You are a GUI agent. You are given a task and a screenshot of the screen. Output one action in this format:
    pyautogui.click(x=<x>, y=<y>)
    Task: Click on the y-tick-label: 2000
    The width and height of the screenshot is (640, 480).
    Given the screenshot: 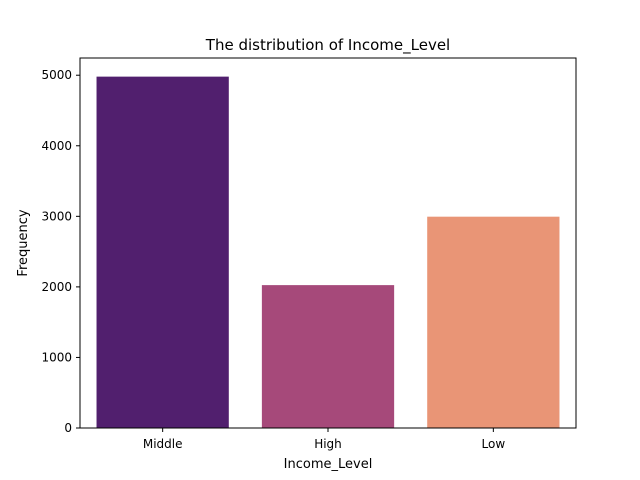 What is the action you would take?
    pyautogui.click(x=56, y=287)
    